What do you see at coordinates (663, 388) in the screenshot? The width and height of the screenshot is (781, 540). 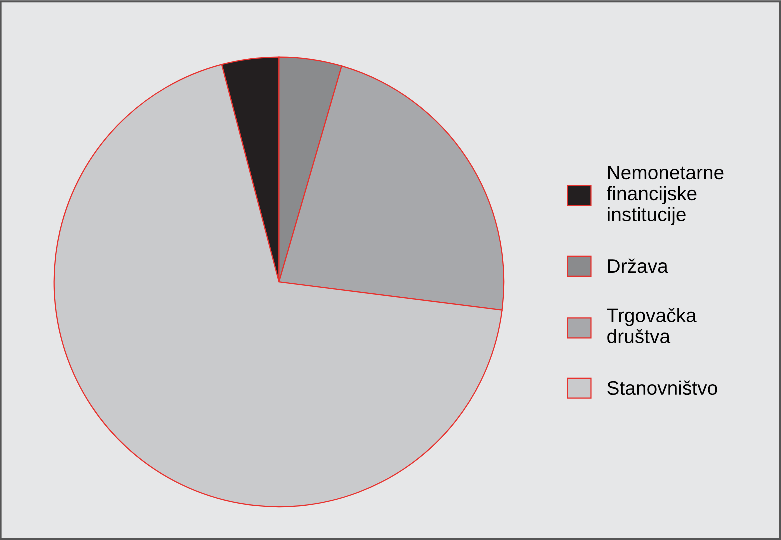 I see `legend-label: Stanovništvo` at bounding box center [663, 388].